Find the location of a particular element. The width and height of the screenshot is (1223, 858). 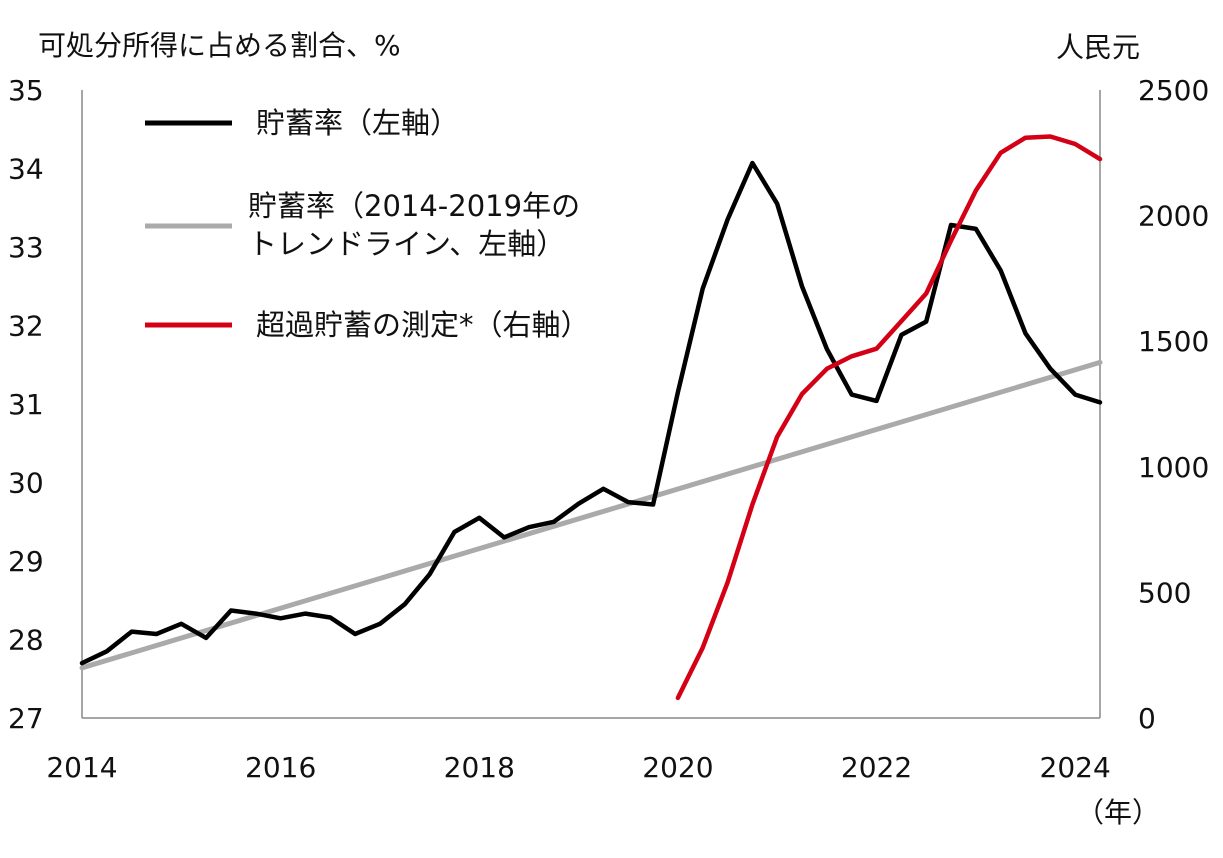

x-tick-label: 2022 is located at coordinates (876, 767).